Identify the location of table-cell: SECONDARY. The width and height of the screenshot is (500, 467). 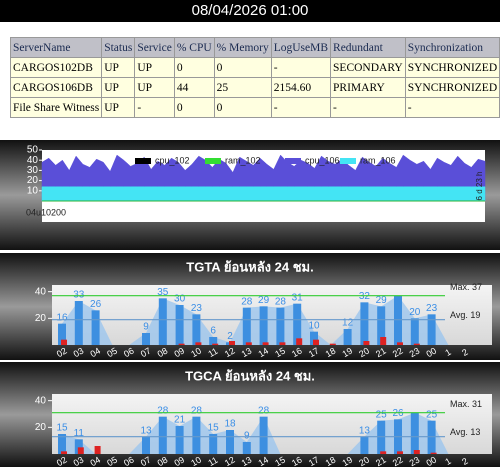
(368, 67).